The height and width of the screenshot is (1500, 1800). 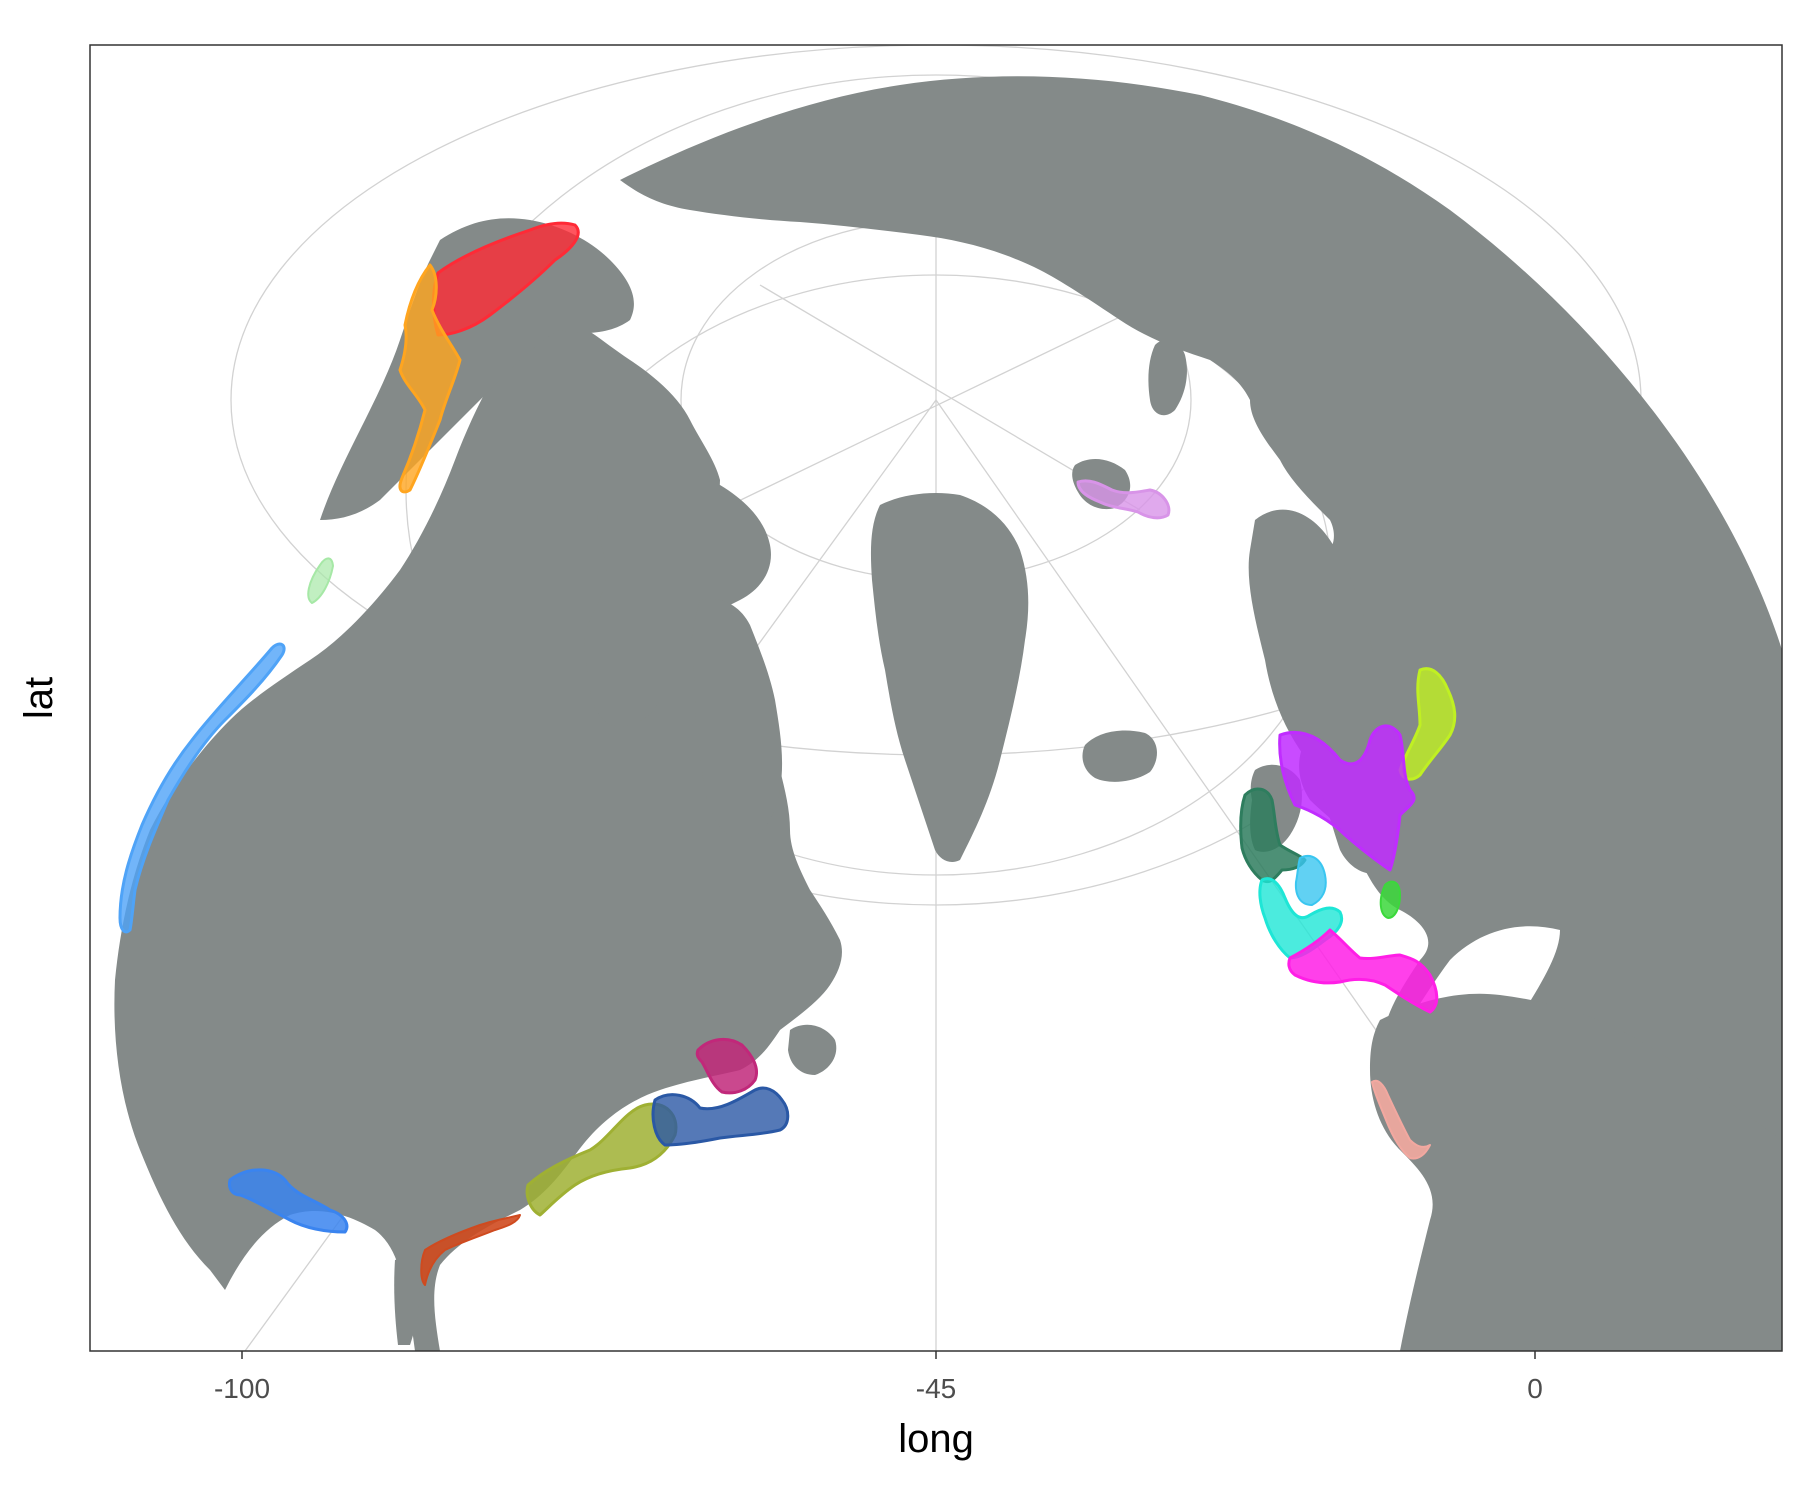 I want to click on arctic-archipelago-land, so click(x=677, y=598).